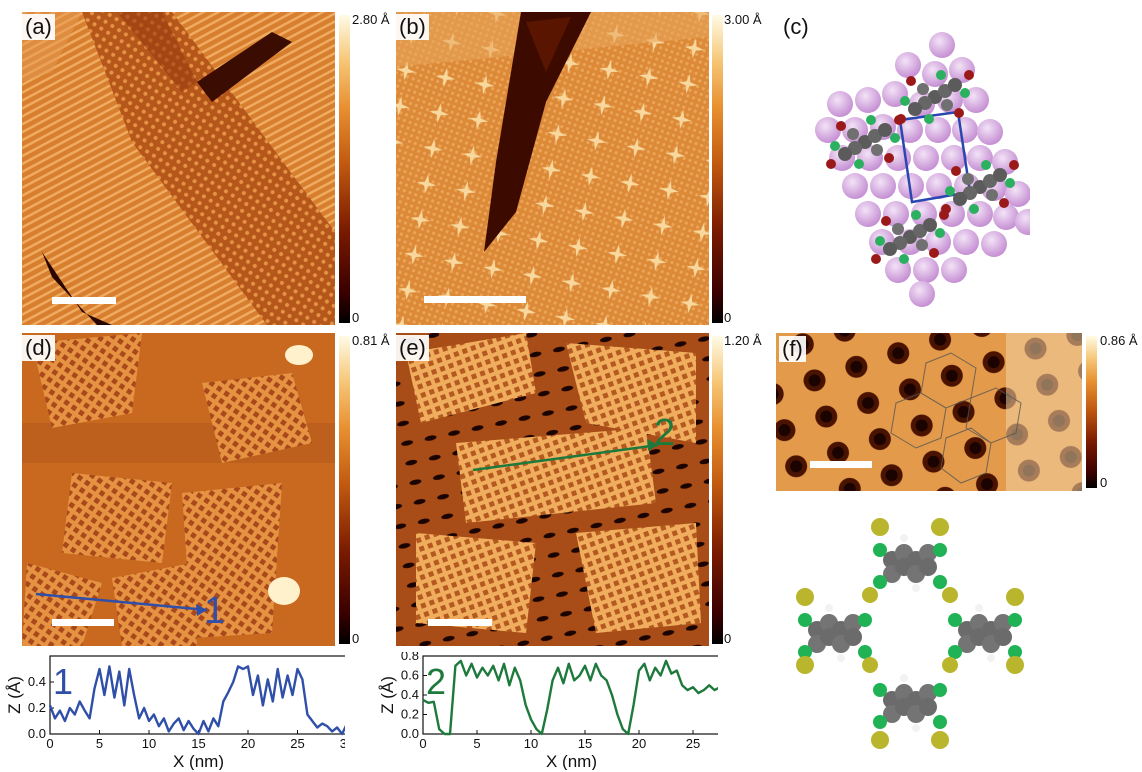 The image size is (1142, 772). Describe the element at coordinates (792, 349) in the screenshot. I see `panel-label-f: (f)` at that location.